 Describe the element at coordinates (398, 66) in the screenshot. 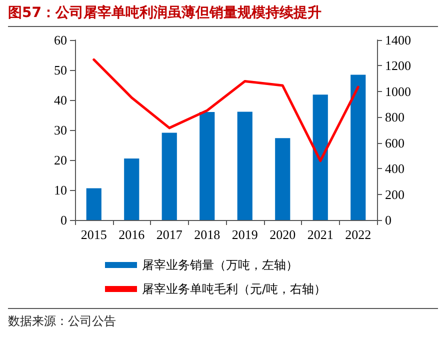

I see `y2-tick-label: 1200` at that location.